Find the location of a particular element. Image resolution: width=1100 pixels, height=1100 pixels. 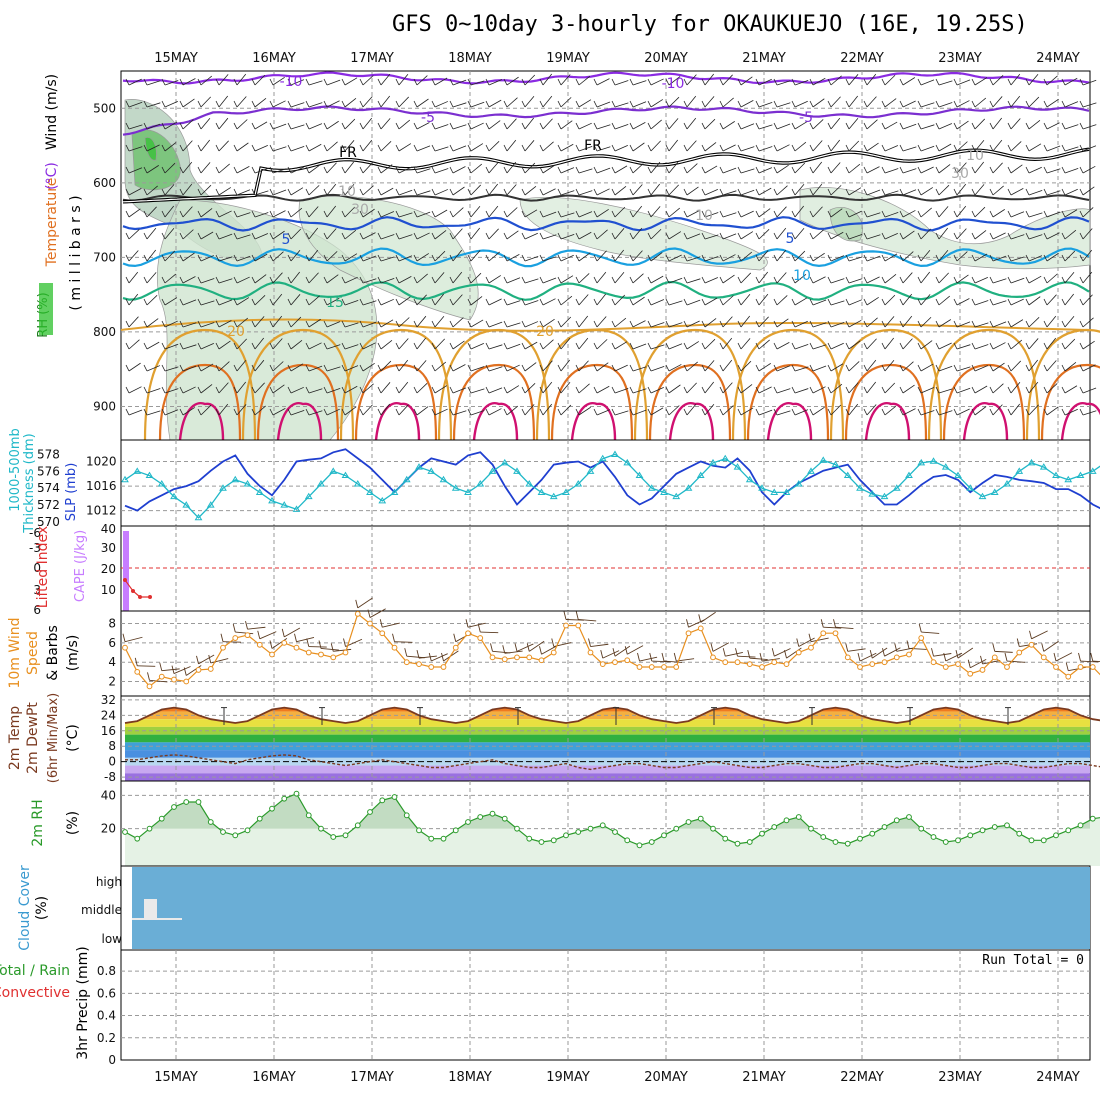

precip-tick: 0.2 is located at coordinates (106, 1038).